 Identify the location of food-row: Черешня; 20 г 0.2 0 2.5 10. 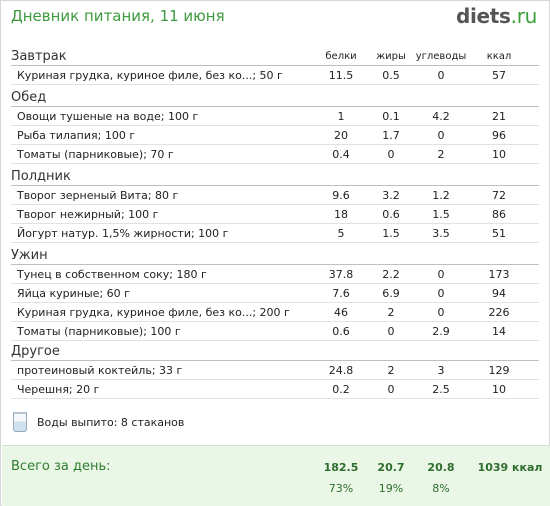
(275, 389).